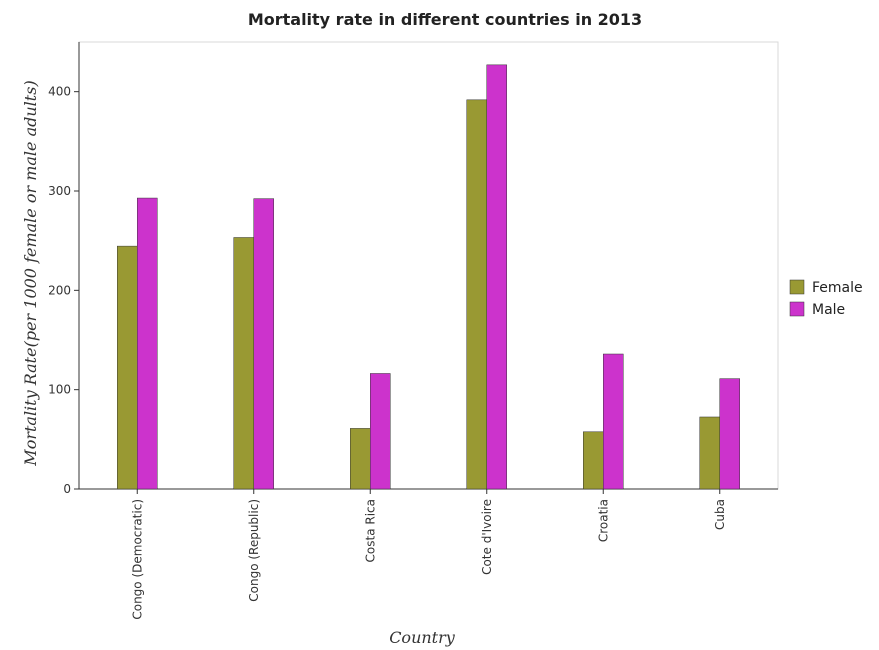 The height and width of the screenshot is (650, 879). I want to click on legend-label-male: Male, so click(828, 310).